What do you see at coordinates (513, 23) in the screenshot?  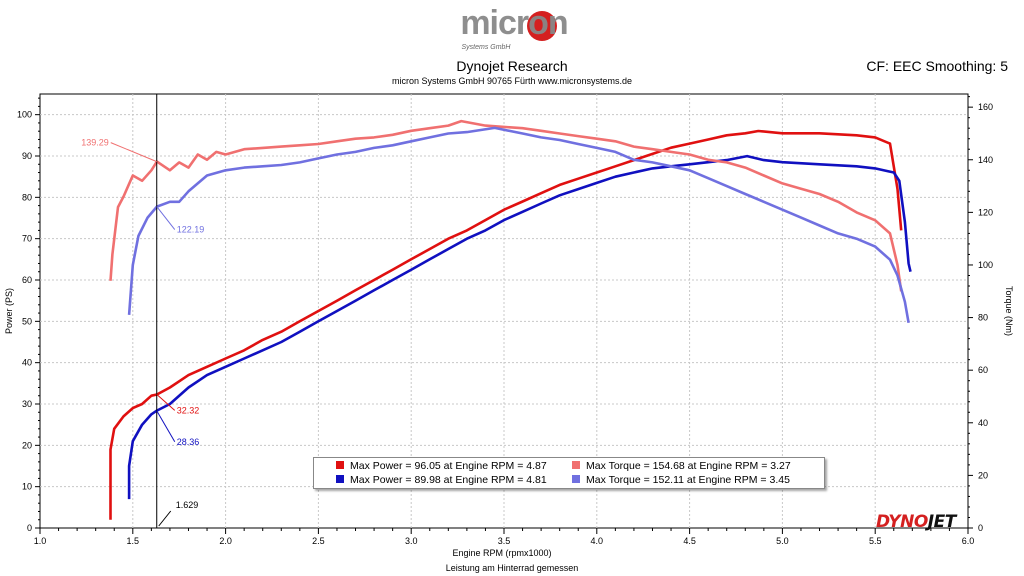 I see `logo-text: micron` at bounding box center [513, 23].